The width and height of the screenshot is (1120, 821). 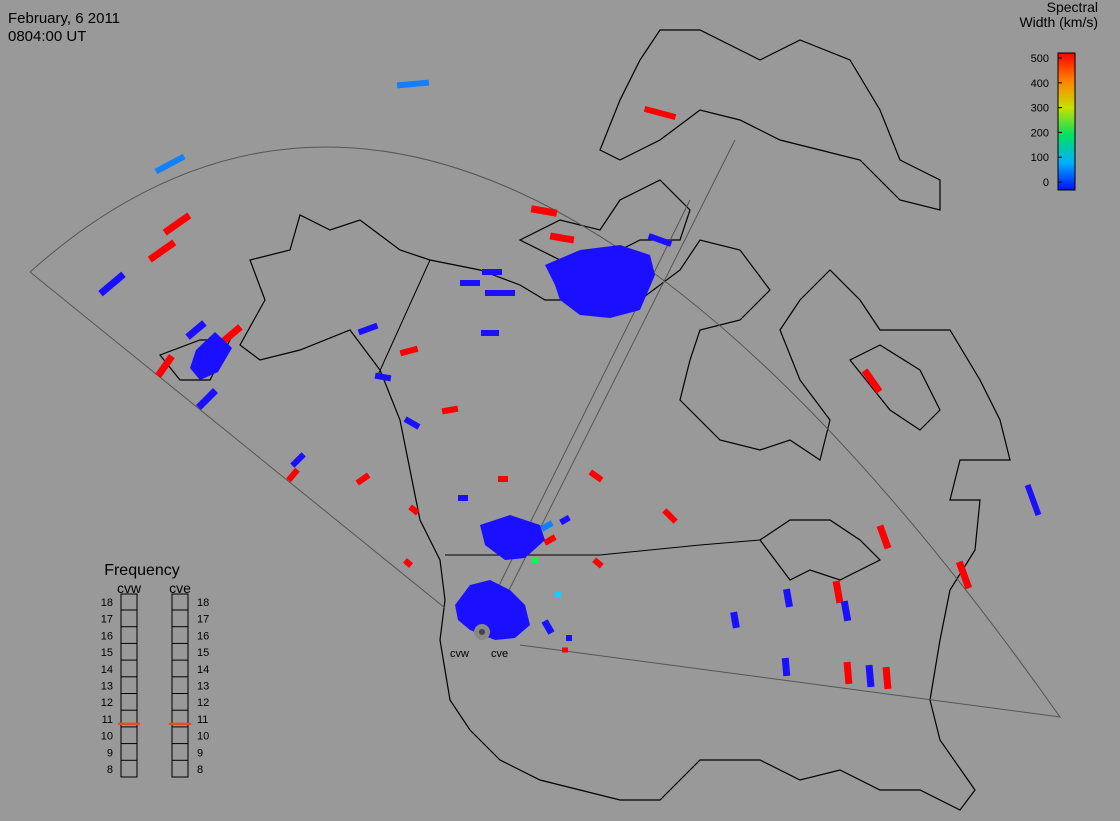 What do you see at coordinates (1040, 59) in the screenshot?
I see `colorbar-tick-label: 500` at bounding box center [1040, 59].